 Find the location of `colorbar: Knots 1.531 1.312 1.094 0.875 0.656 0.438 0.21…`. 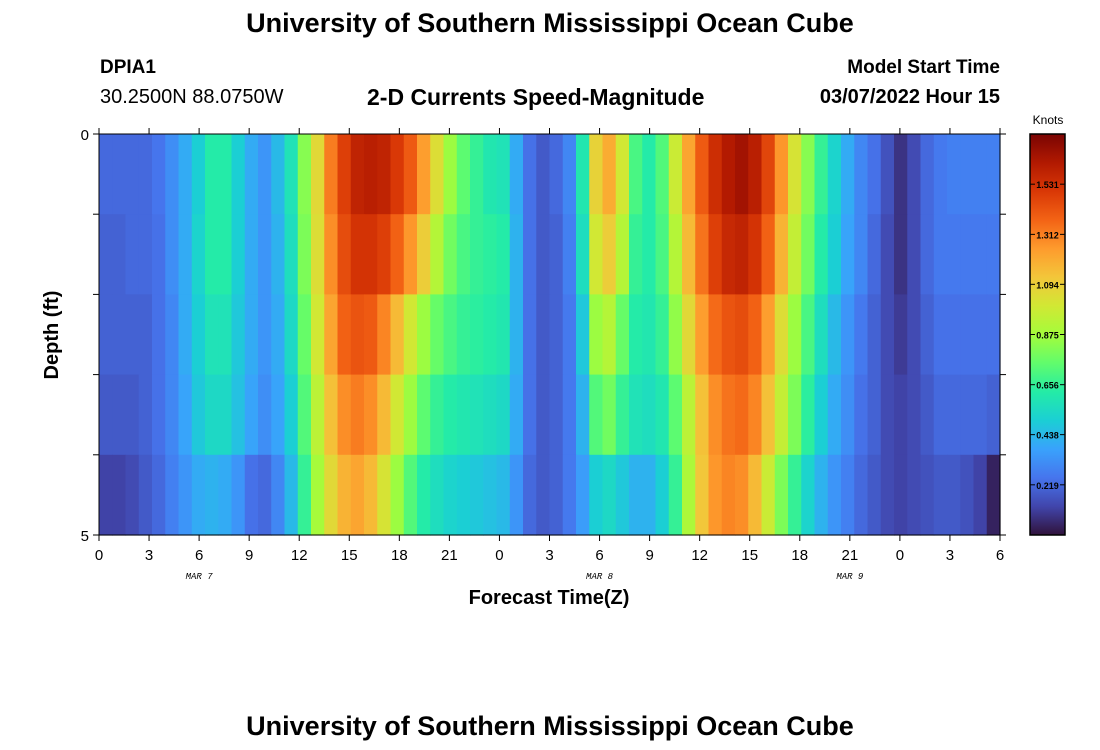

colorbar: Knots 1.531 1.312 1.094 0.875 0.656 0.438 0.21… is located at coordinates (1047, 324).